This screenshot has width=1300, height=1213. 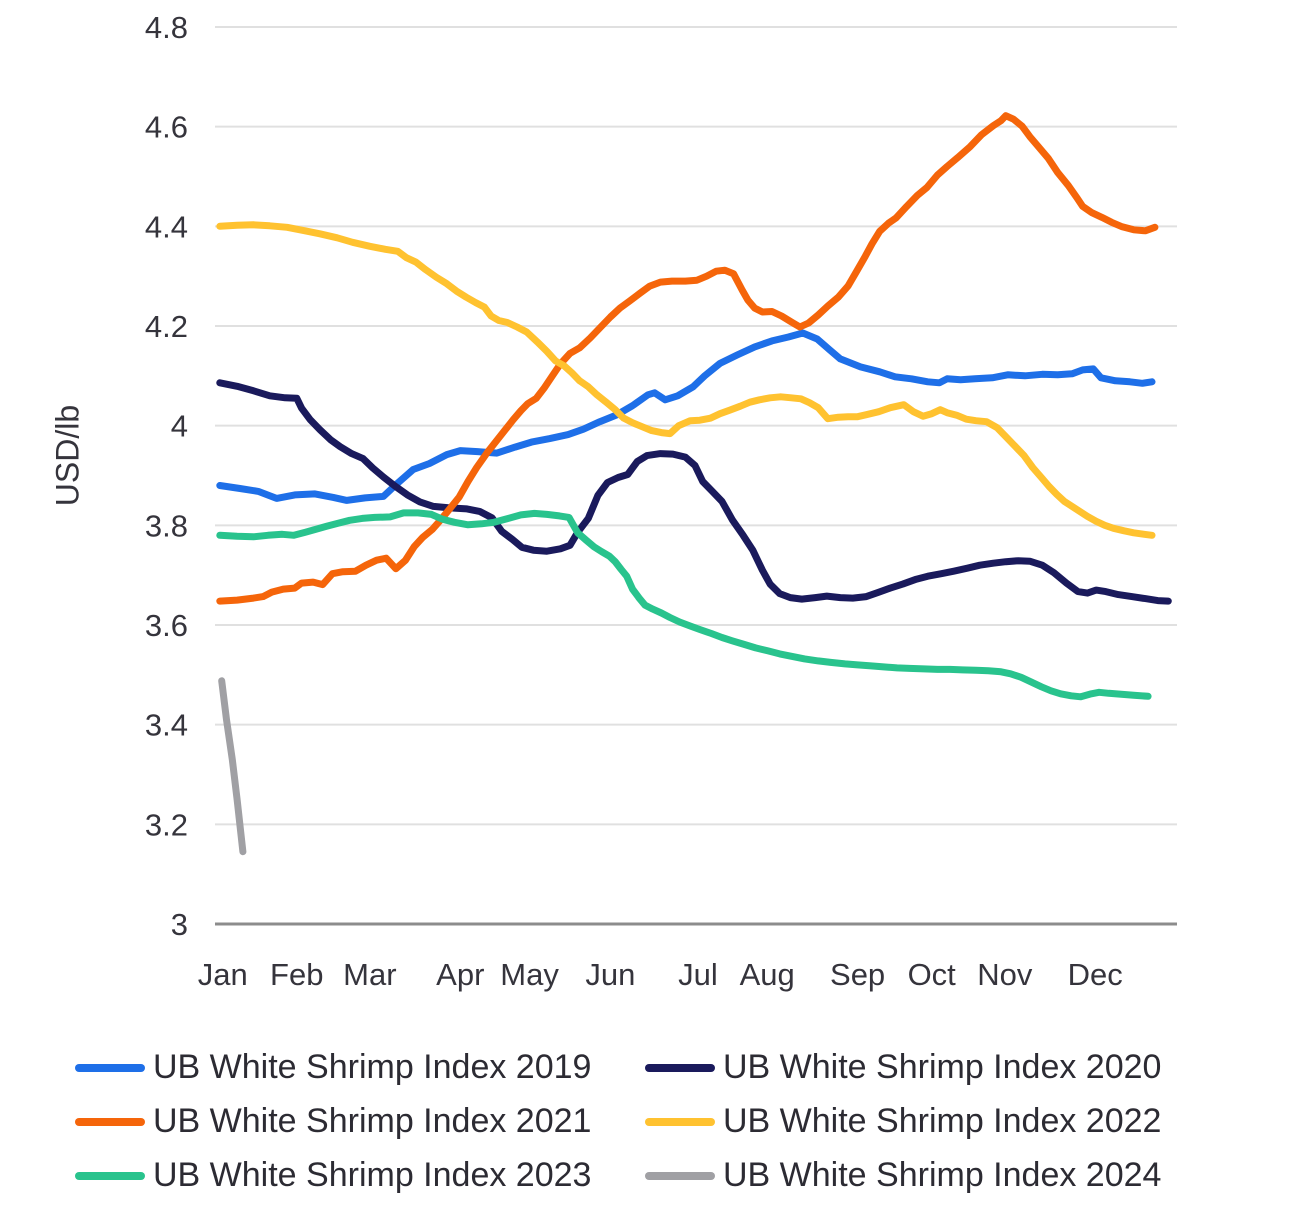 I want to click on legend-item-2024: UB White Shrimp Index 2024, so click(x=903, y=1175).